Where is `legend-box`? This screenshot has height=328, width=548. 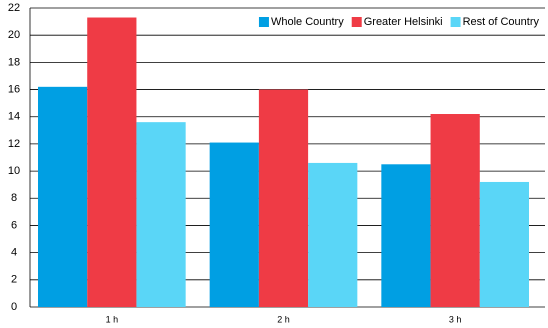
legend-box is located at coordinates (396, 22).